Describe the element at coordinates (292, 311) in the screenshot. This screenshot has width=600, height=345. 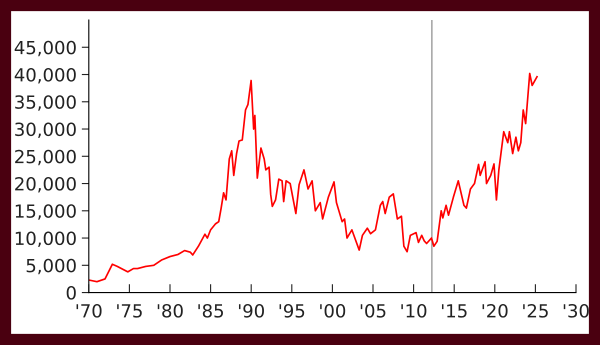
I see `x-tick-label: '95` at that location.